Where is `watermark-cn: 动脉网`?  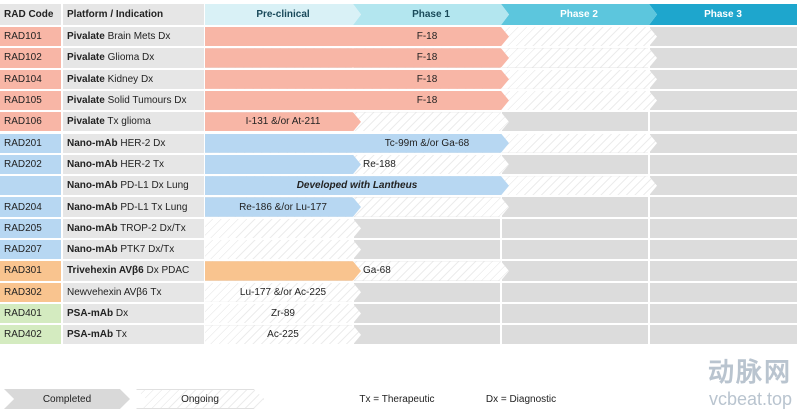 watermark-cn: 动脉网 is located at coordinates (749, 372).